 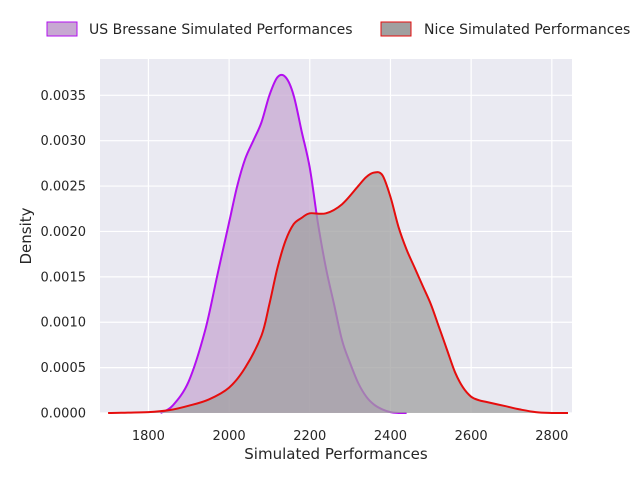 What do you see at coordinates (396, 29) in the screenshot?
I see `legend-swatch-nice` at bounding box center [396, 29].